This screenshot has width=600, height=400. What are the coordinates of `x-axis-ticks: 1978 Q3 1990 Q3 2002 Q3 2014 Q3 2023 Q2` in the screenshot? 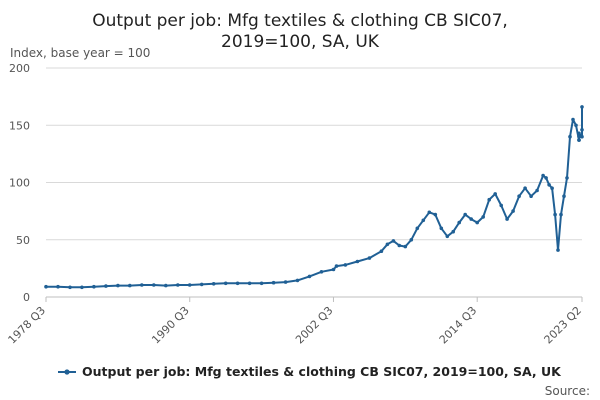 It's located at (295, 322).